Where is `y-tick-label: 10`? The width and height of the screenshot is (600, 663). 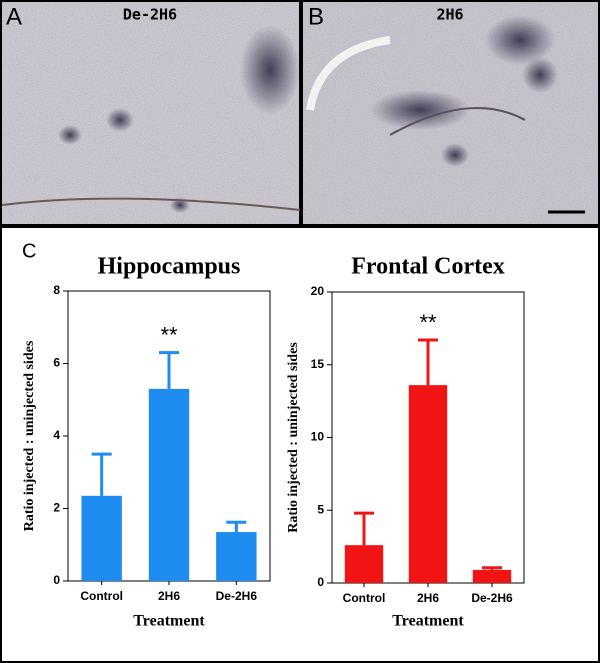 y-tick-label: 10 is located at coordinates (318, 437).